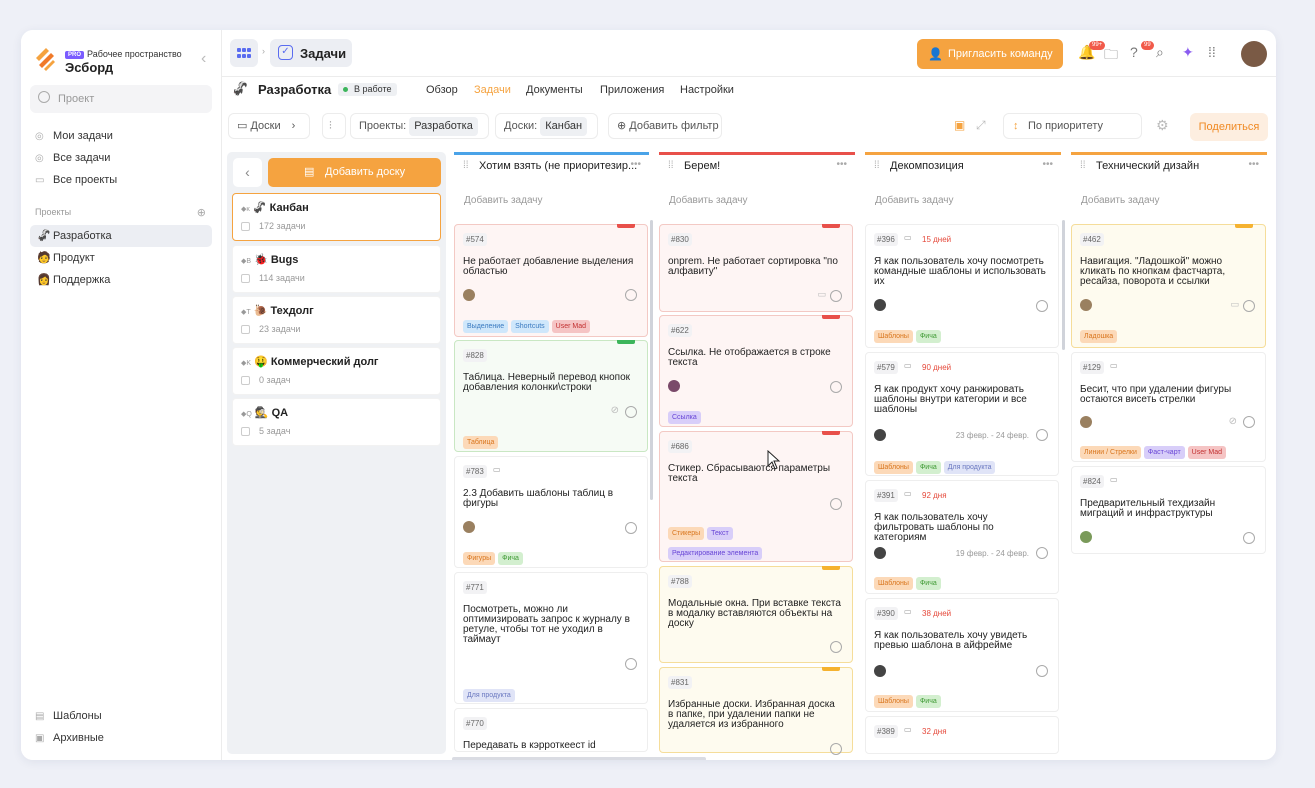 This screenshot has height=788, width=1315. I want to click on project-item-product: 🧑 Продукт, so click(121, 258).